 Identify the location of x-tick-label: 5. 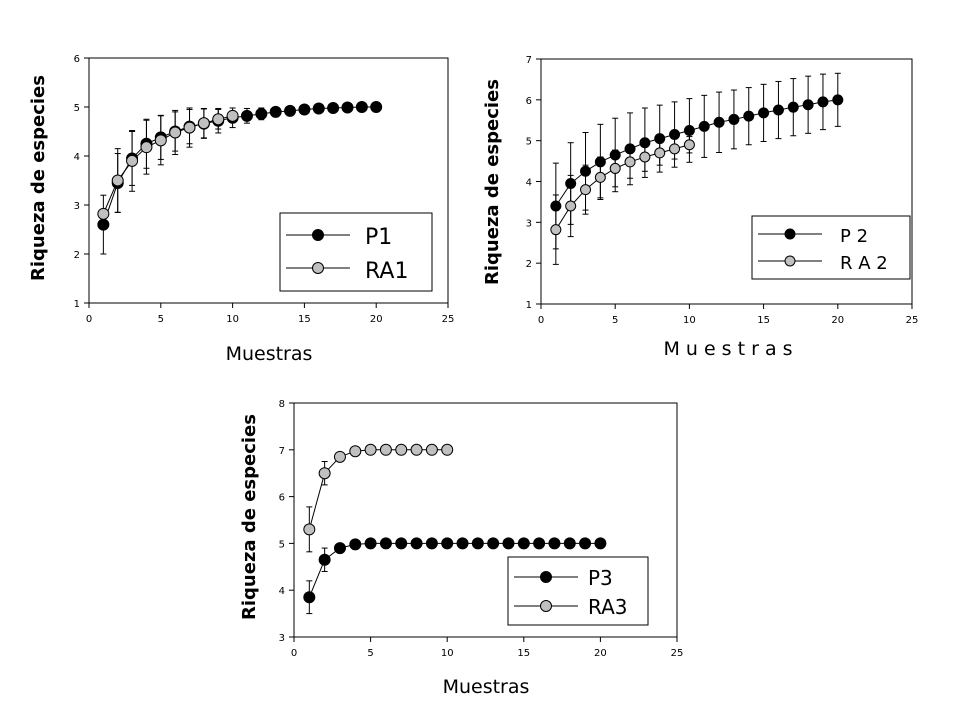
(161, 319).